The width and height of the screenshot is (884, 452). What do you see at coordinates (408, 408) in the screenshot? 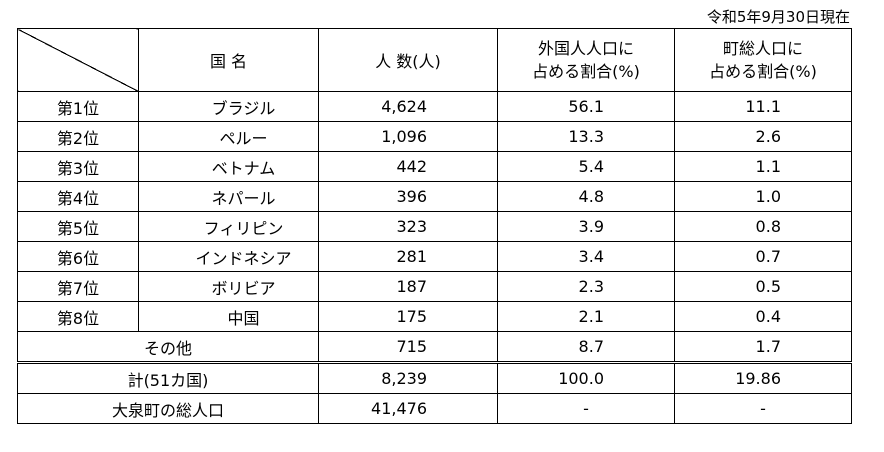
I see `town-total-count: 41,476` at bounding box center [408, 408].